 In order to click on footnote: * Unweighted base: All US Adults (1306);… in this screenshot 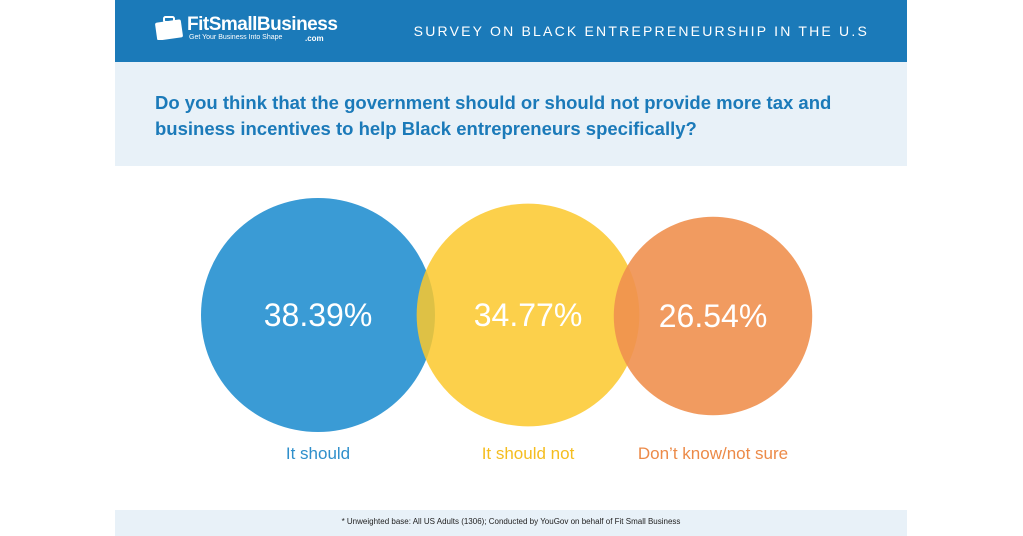, I will do `click(511, 523)`.